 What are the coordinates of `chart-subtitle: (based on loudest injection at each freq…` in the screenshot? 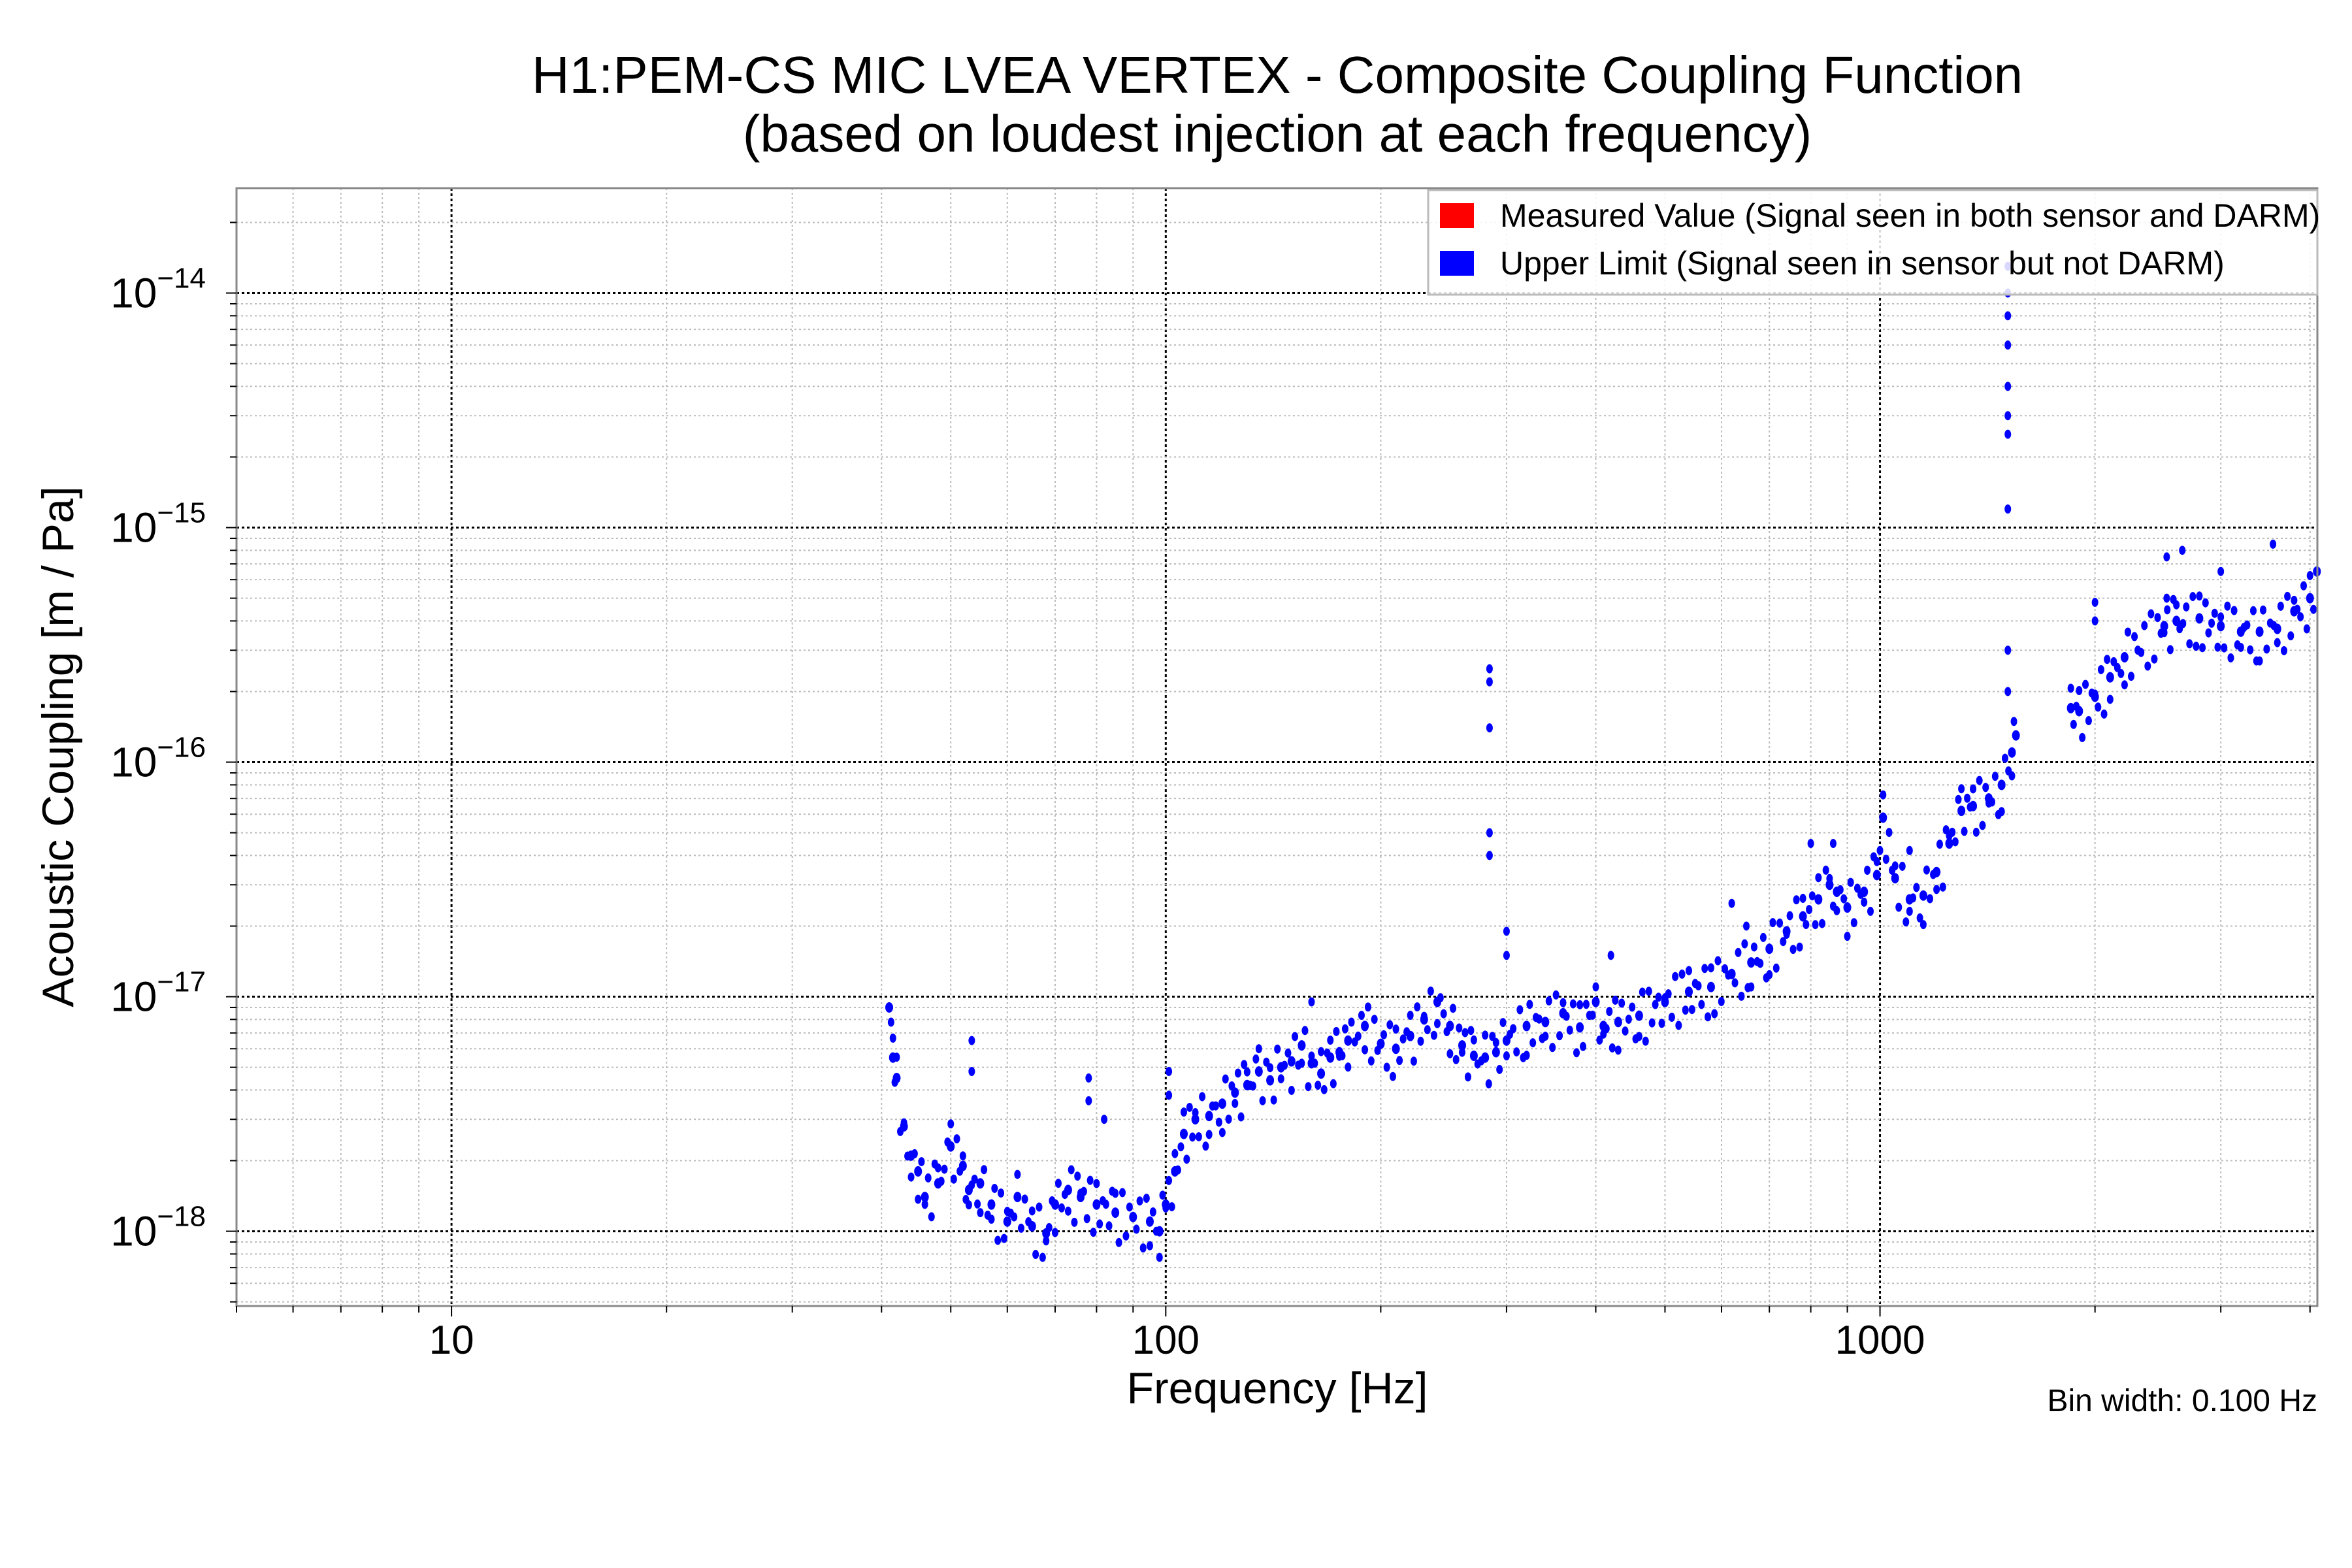 It's located at (1277, 134).